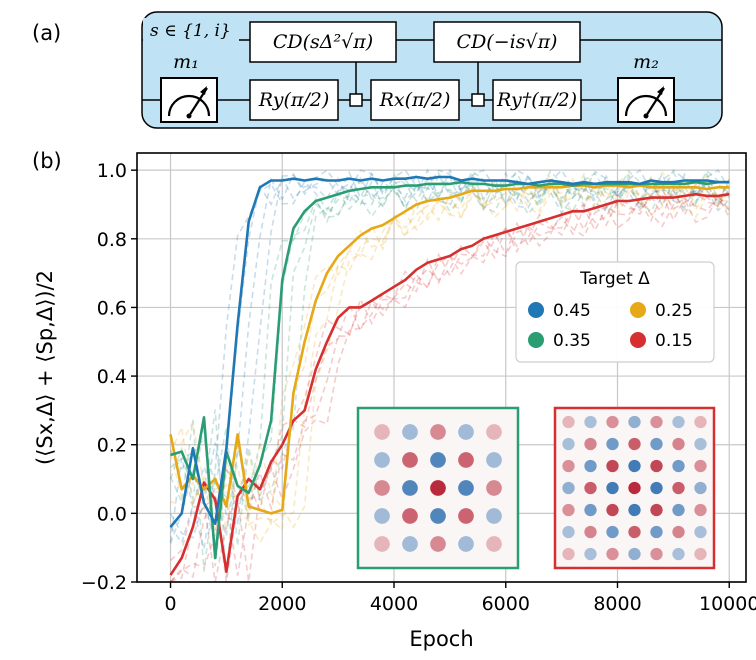 The image size is (756, 660). I want to click on x-tick-label: 2000, so click(282, 604).